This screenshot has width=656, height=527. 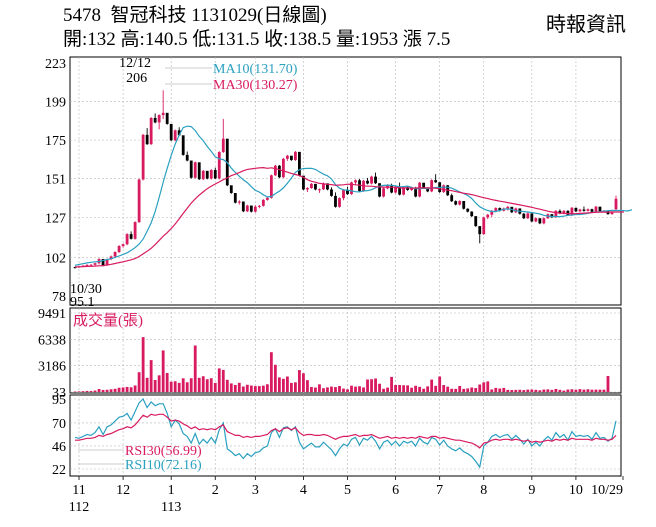 I want to click on year-label: 113, so click(x=171, y=507).